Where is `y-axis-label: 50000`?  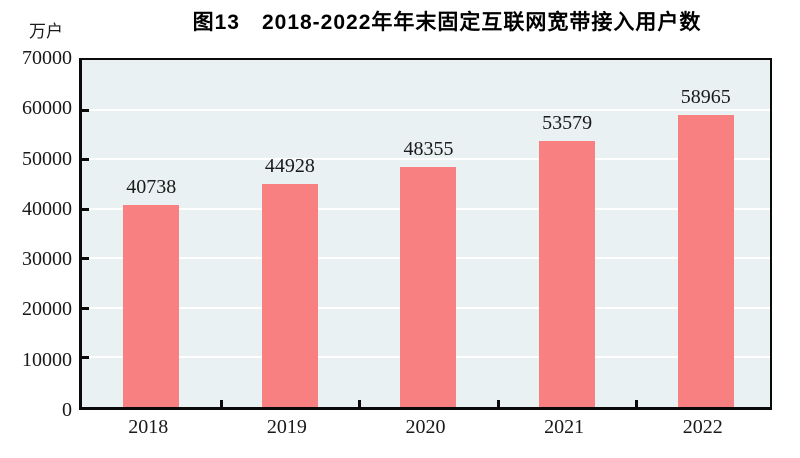
y-axis-label: 50000 is located at coordinates (47, 158).